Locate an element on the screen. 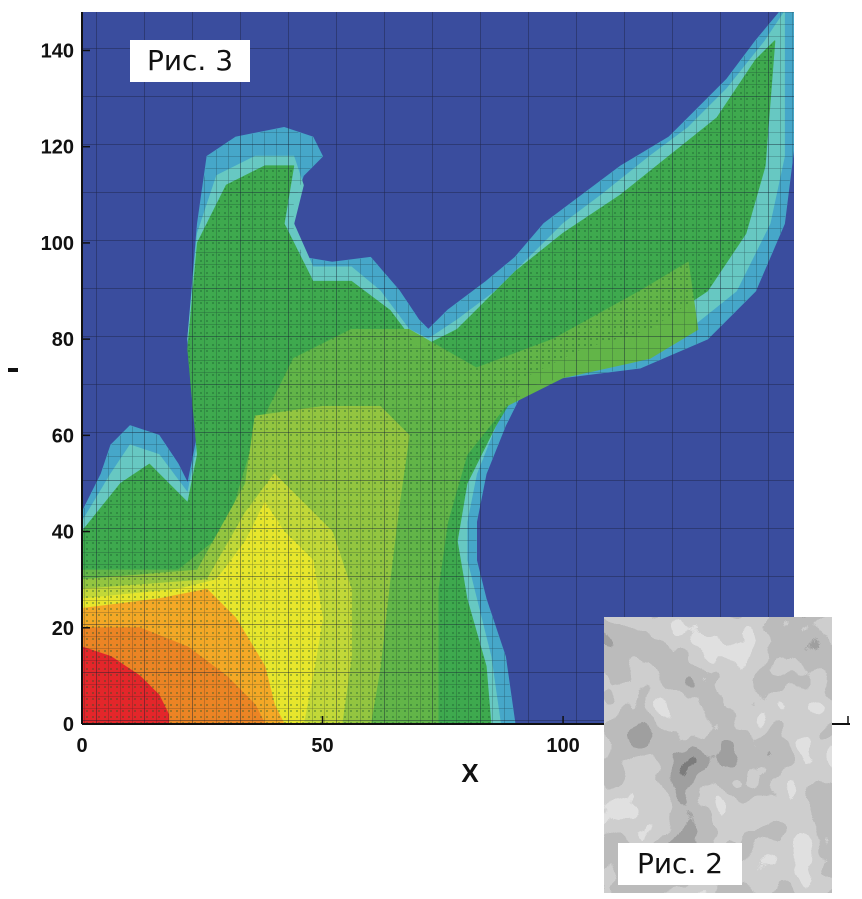 This screenshot has width=862, height=899. y-ticks: 0 20 40 60 80 100 120 140 is located at coordinates (65, 388).